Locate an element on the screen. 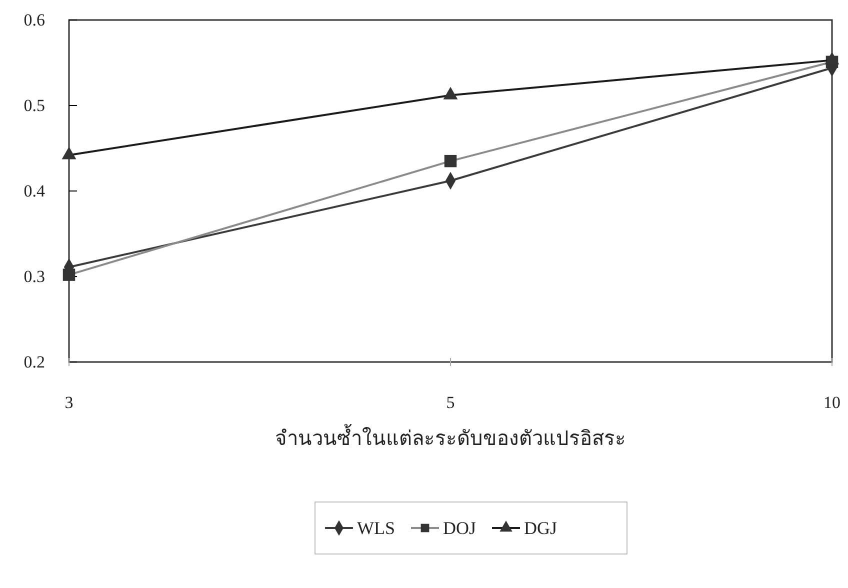 The width and height of the screenshot is (848, 588). y-tick-label: 0.5 is located at coordinates (34, 105).